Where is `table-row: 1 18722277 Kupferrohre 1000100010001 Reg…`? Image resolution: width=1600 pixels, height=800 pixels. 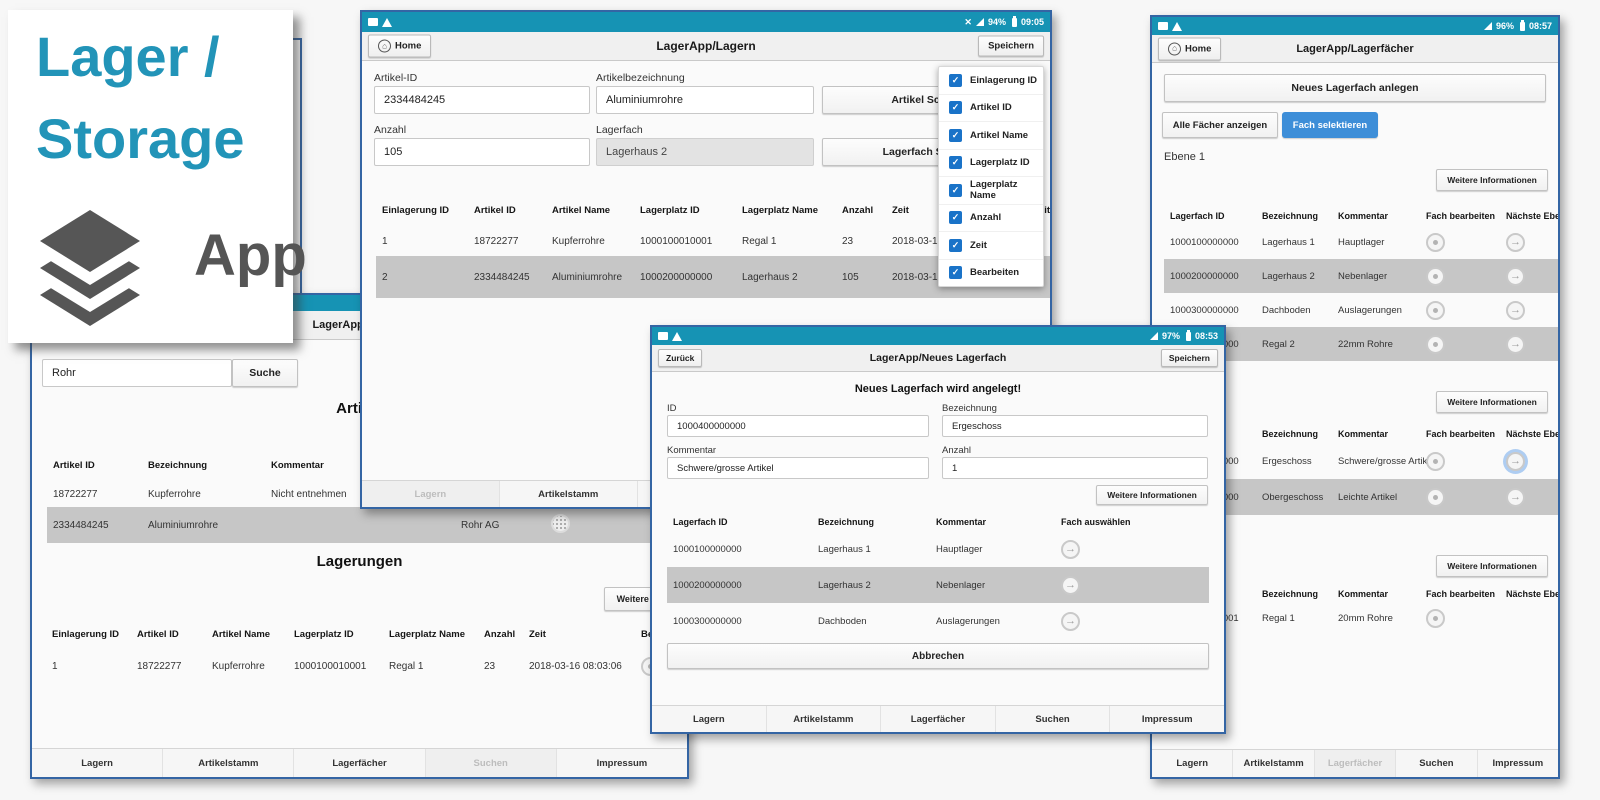 table-row: 1 18722277 Kupferrohre 1000100010001 Reg… is located at coordinates (366, 666).